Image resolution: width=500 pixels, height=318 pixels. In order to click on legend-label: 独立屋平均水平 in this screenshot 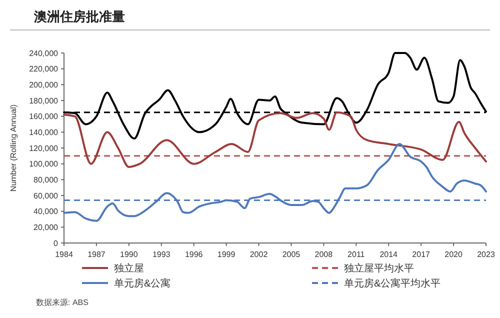, I will do `click(379, 268)`.